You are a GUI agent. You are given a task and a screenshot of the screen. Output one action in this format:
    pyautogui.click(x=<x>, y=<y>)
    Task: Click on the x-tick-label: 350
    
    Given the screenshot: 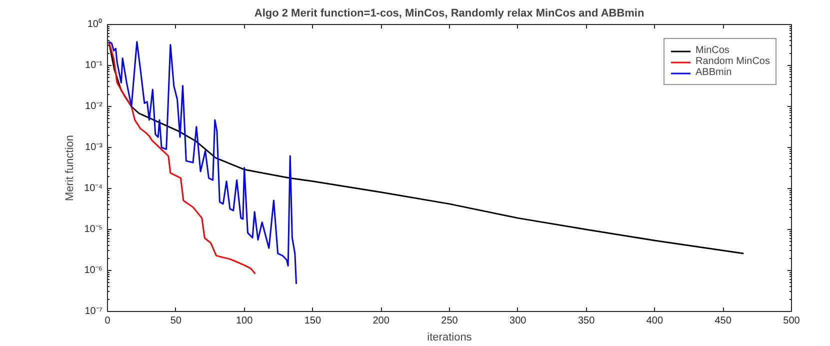 What is the action you would take?
    pyautogui.click(x=587, y=321)
    